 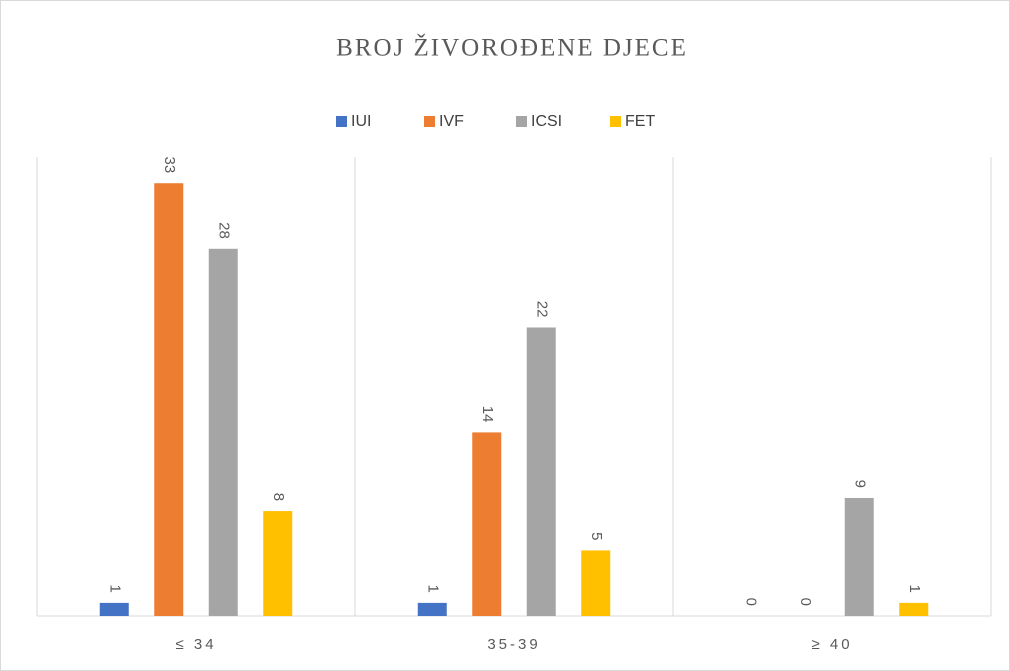 What do you see at coordinates (169, 165) in the screenshot?
I see `data-label: 33` at bounding box center [169, 165].